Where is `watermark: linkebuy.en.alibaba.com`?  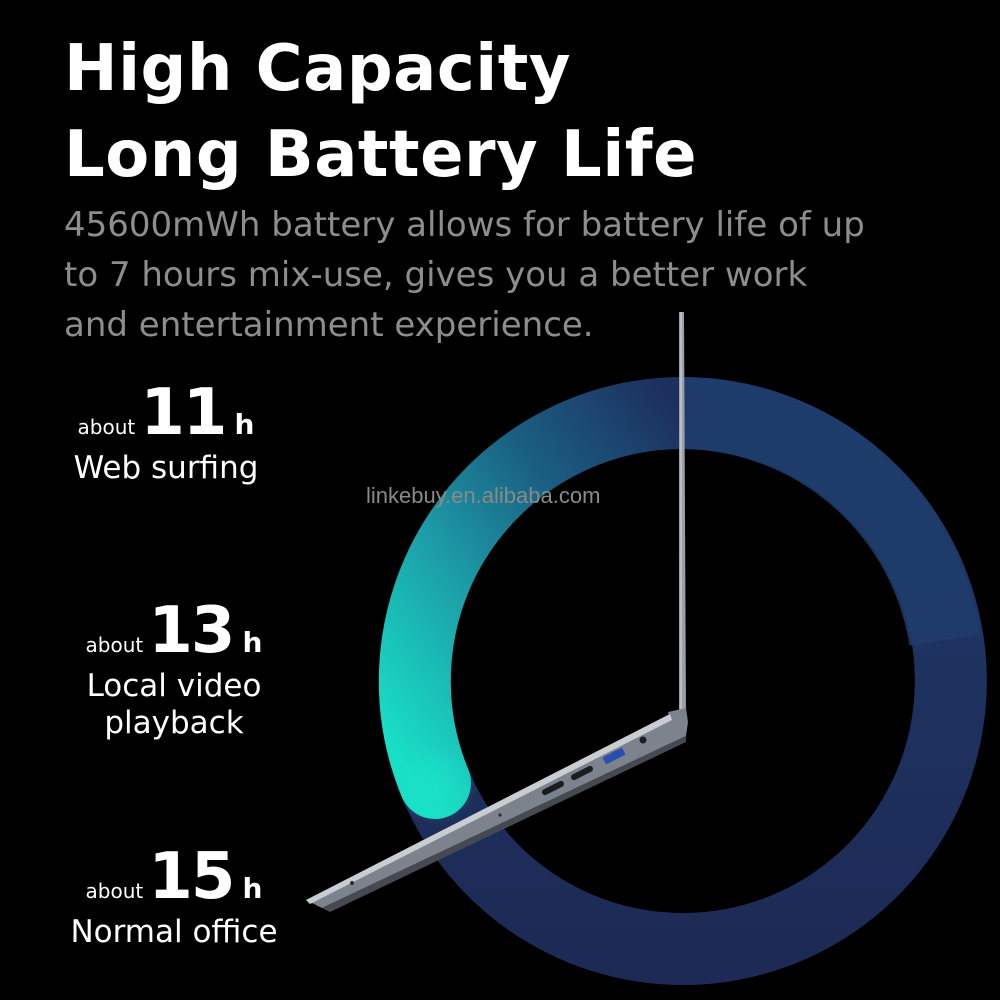
watermark: linkebuy.en.alibaba.com is located at coordinates (483, 495).